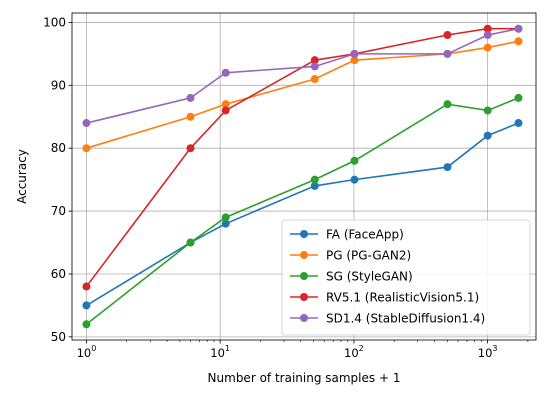  I want to click on x-tick-label: 10⁰, so click(87, 352).